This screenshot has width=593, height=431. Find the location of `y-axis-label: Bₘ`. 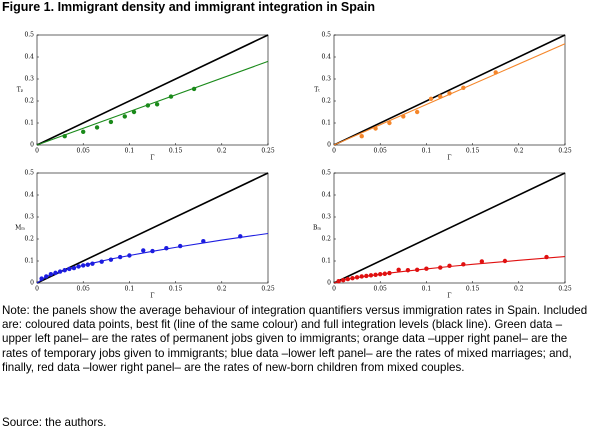

y-axis-label: Bₘ is located at coordinates (317, 228).